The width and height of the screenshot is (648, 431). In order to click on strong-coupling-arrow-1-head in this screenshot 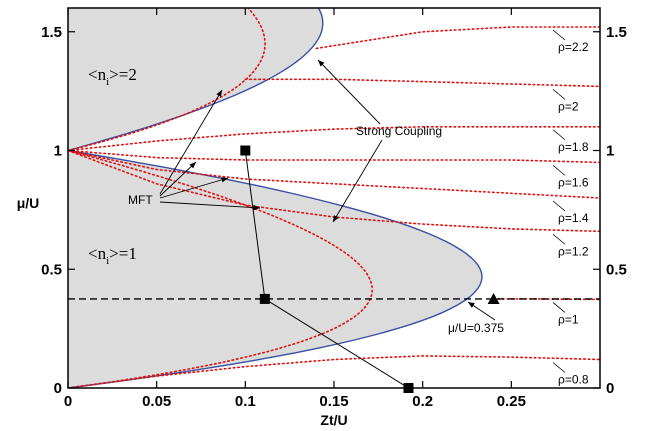, I will do `click(321, 63)`.